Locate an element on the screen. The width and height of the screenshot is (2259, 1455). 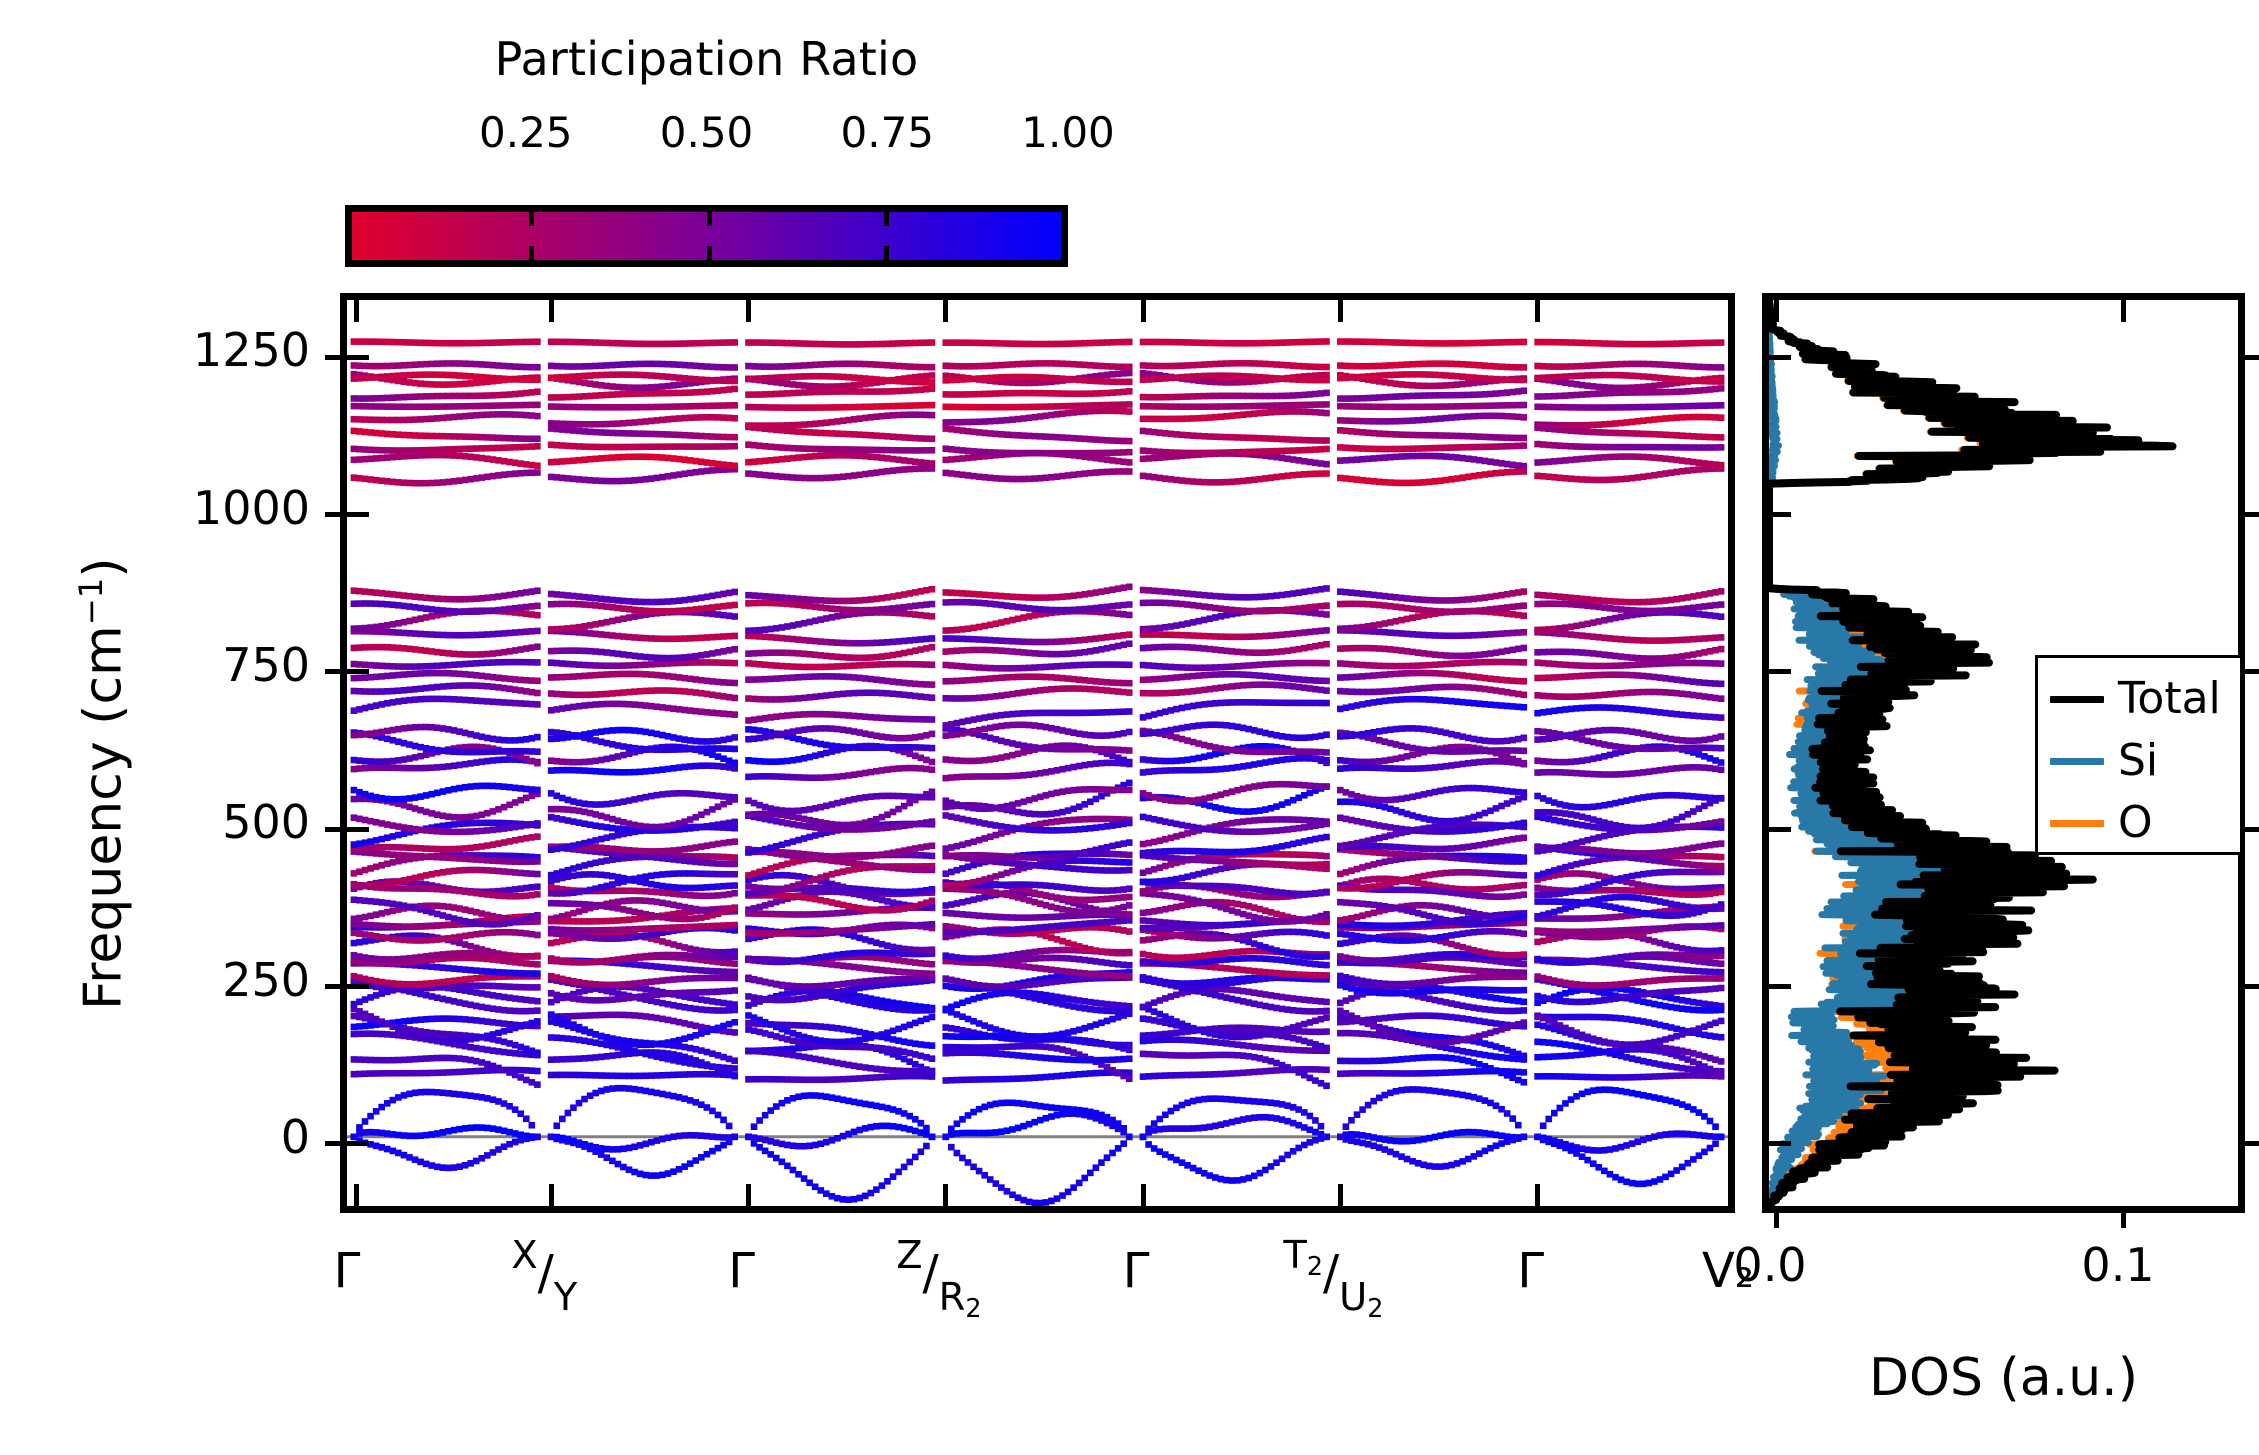
x-axis-tick-label: Z/R2 is located at coordinates (939, 1278).